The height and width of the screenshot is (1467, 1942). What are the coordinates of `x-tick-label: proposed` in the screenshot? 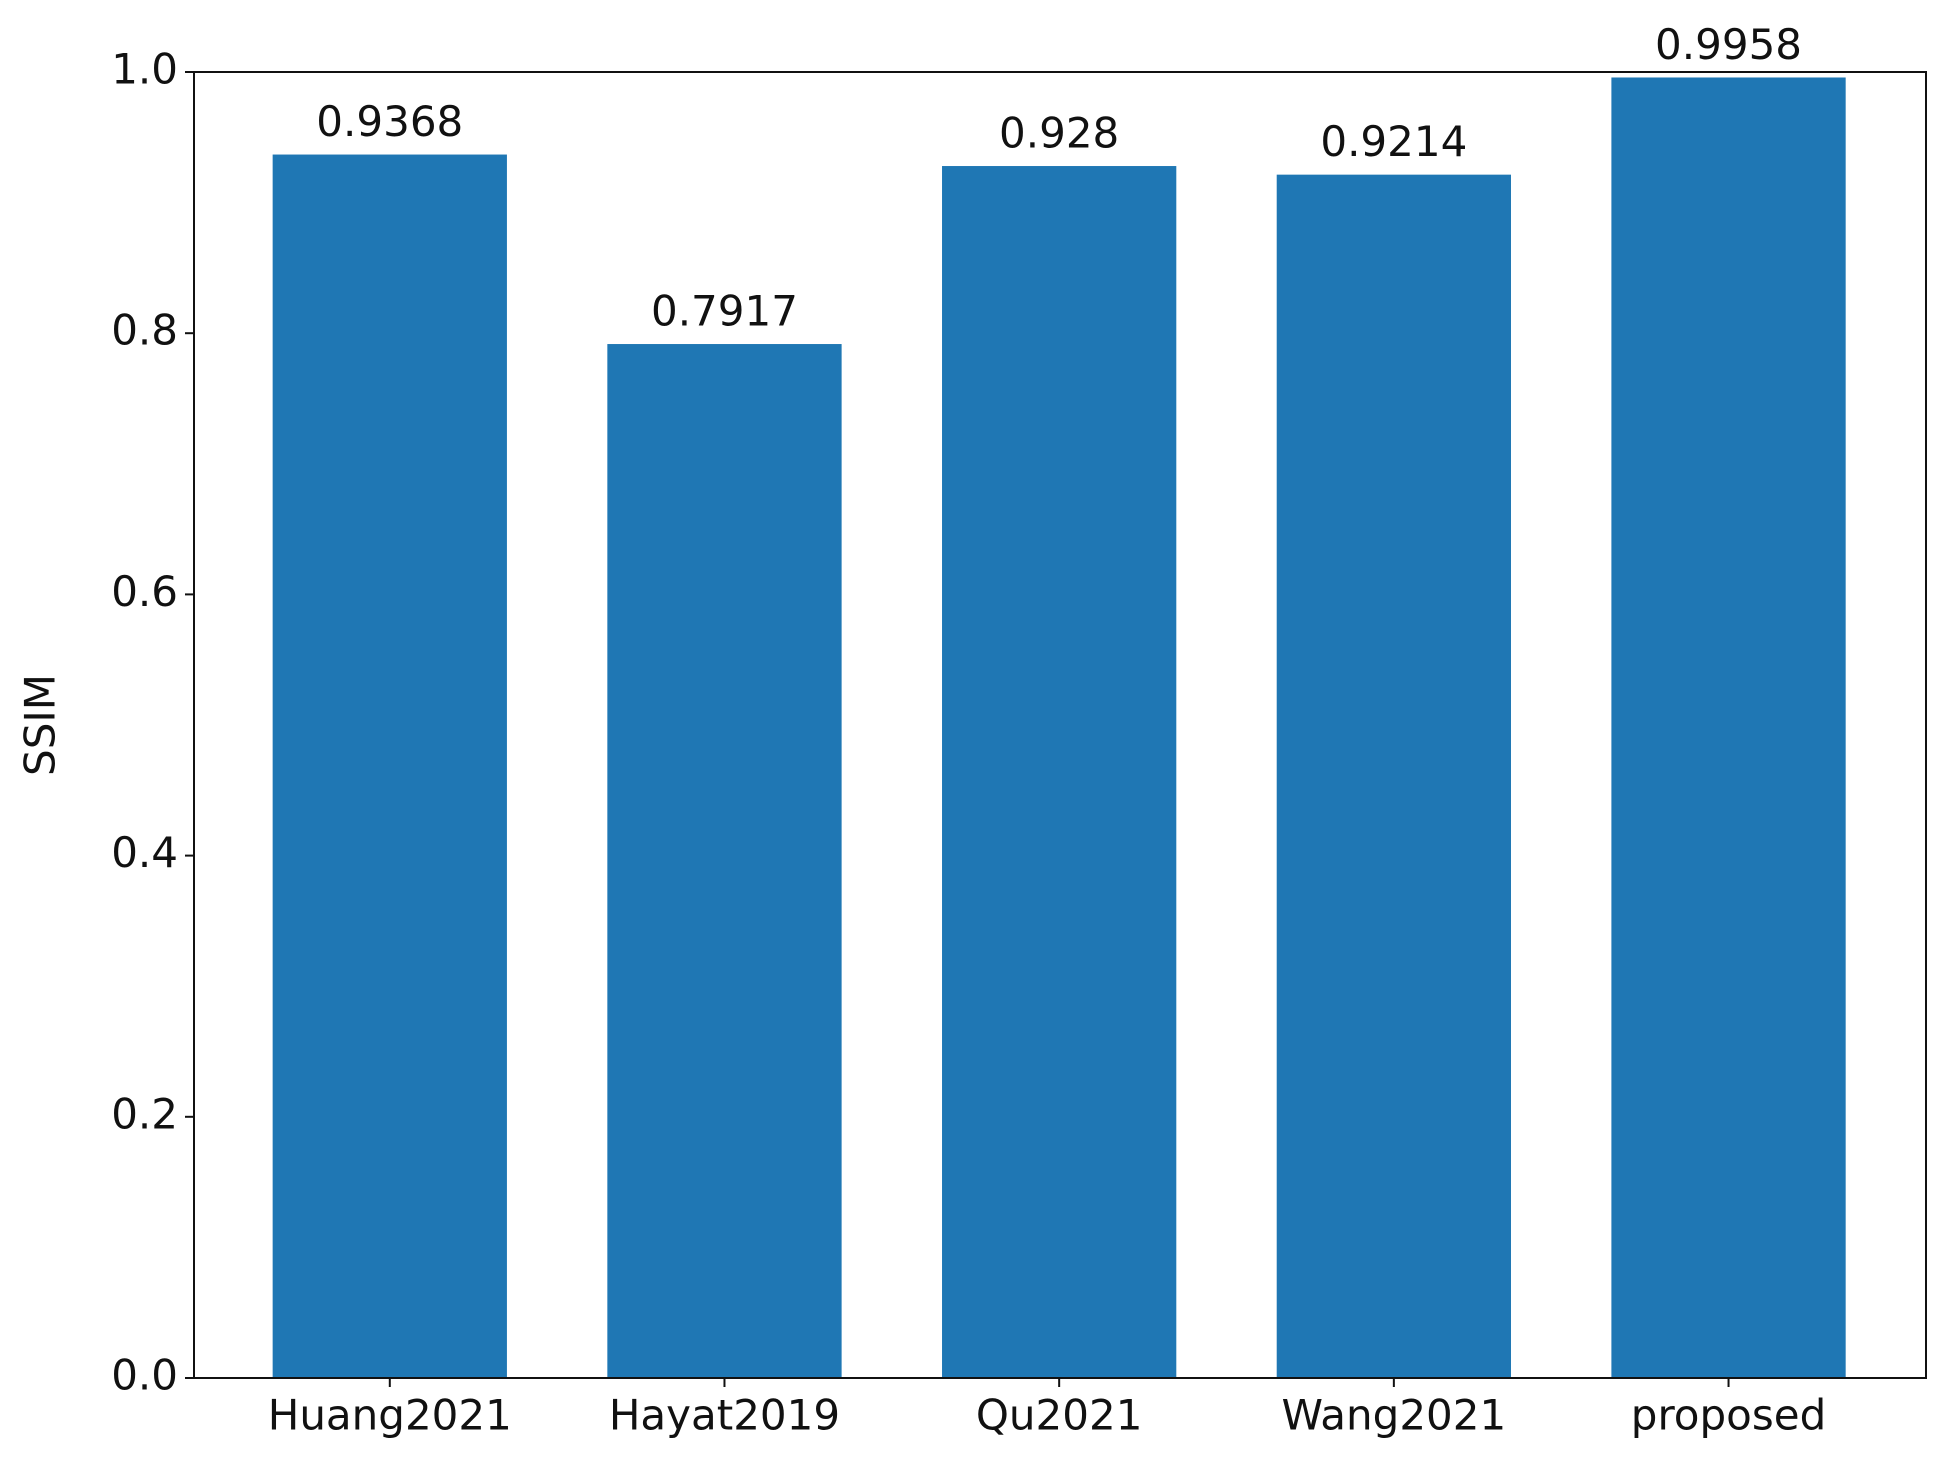 It's located at (1728, 1415).